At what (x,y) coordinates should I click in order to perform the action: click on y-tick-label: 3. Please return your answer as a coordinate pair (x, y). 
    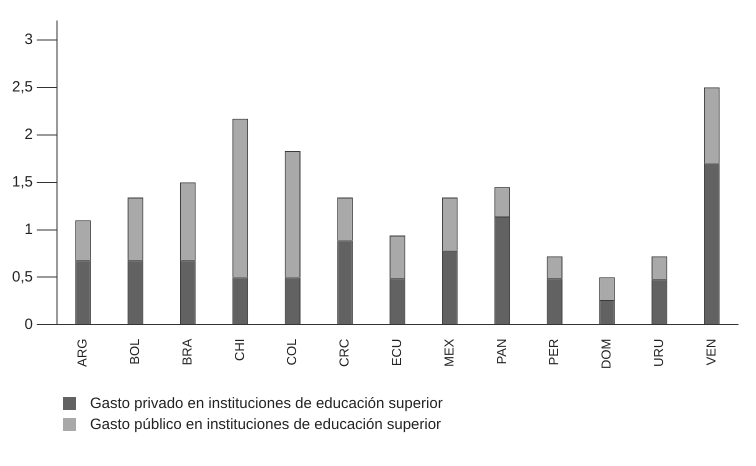
    Looking at the image, I should click on (28, 39).